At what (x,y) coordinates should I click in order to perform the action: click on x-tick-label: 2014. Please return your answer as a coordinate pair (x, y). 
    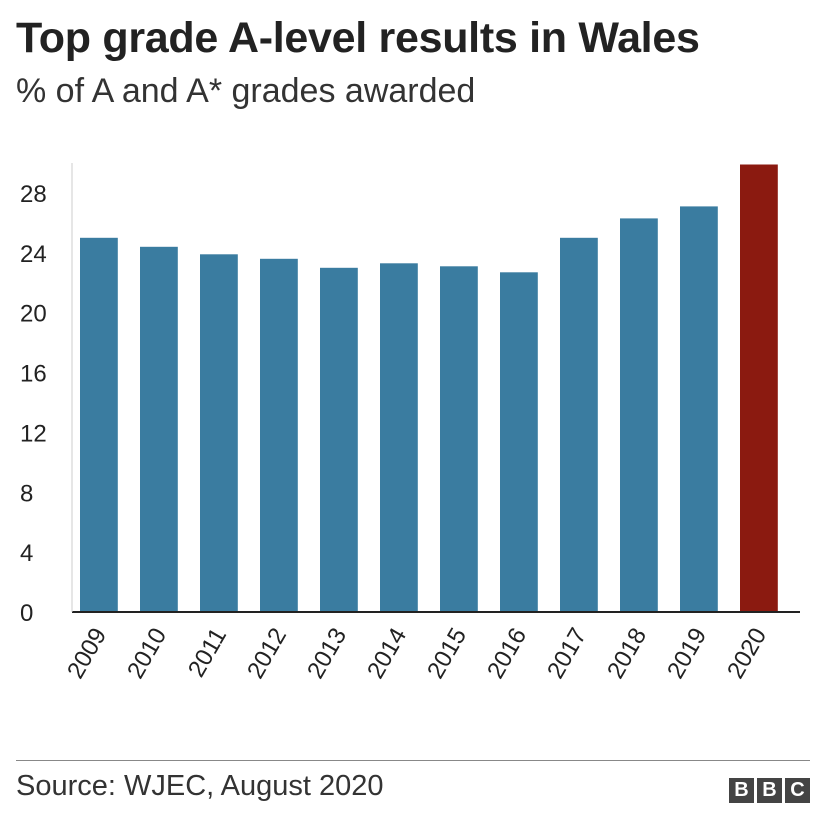
    Looking at the image, I should click on (387, 654).